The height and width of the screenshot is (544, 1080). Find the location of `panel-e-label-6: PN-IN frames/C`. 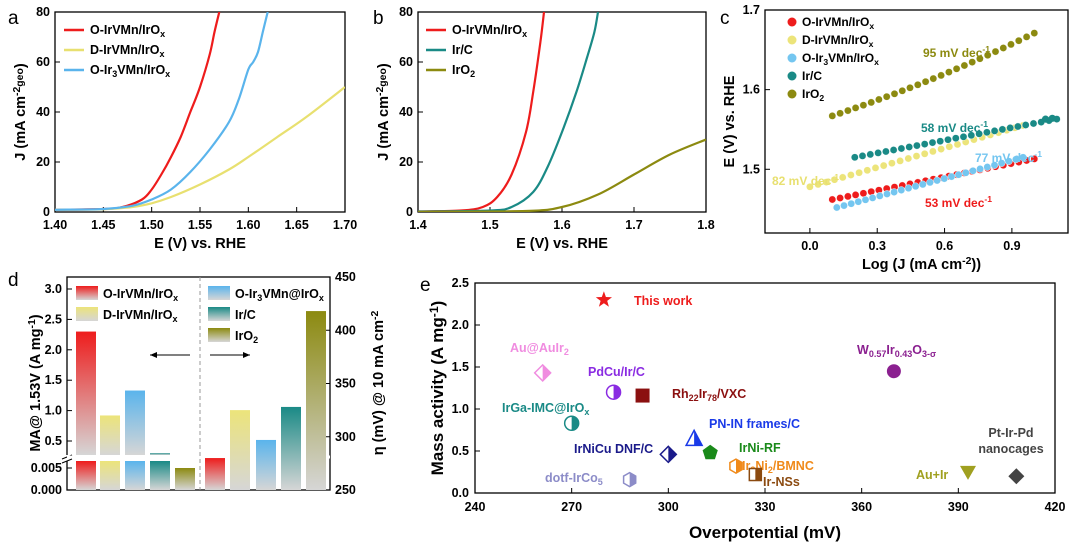

panel-e-label-6: PN-IN frames/C is located at coordinates (754, 424).